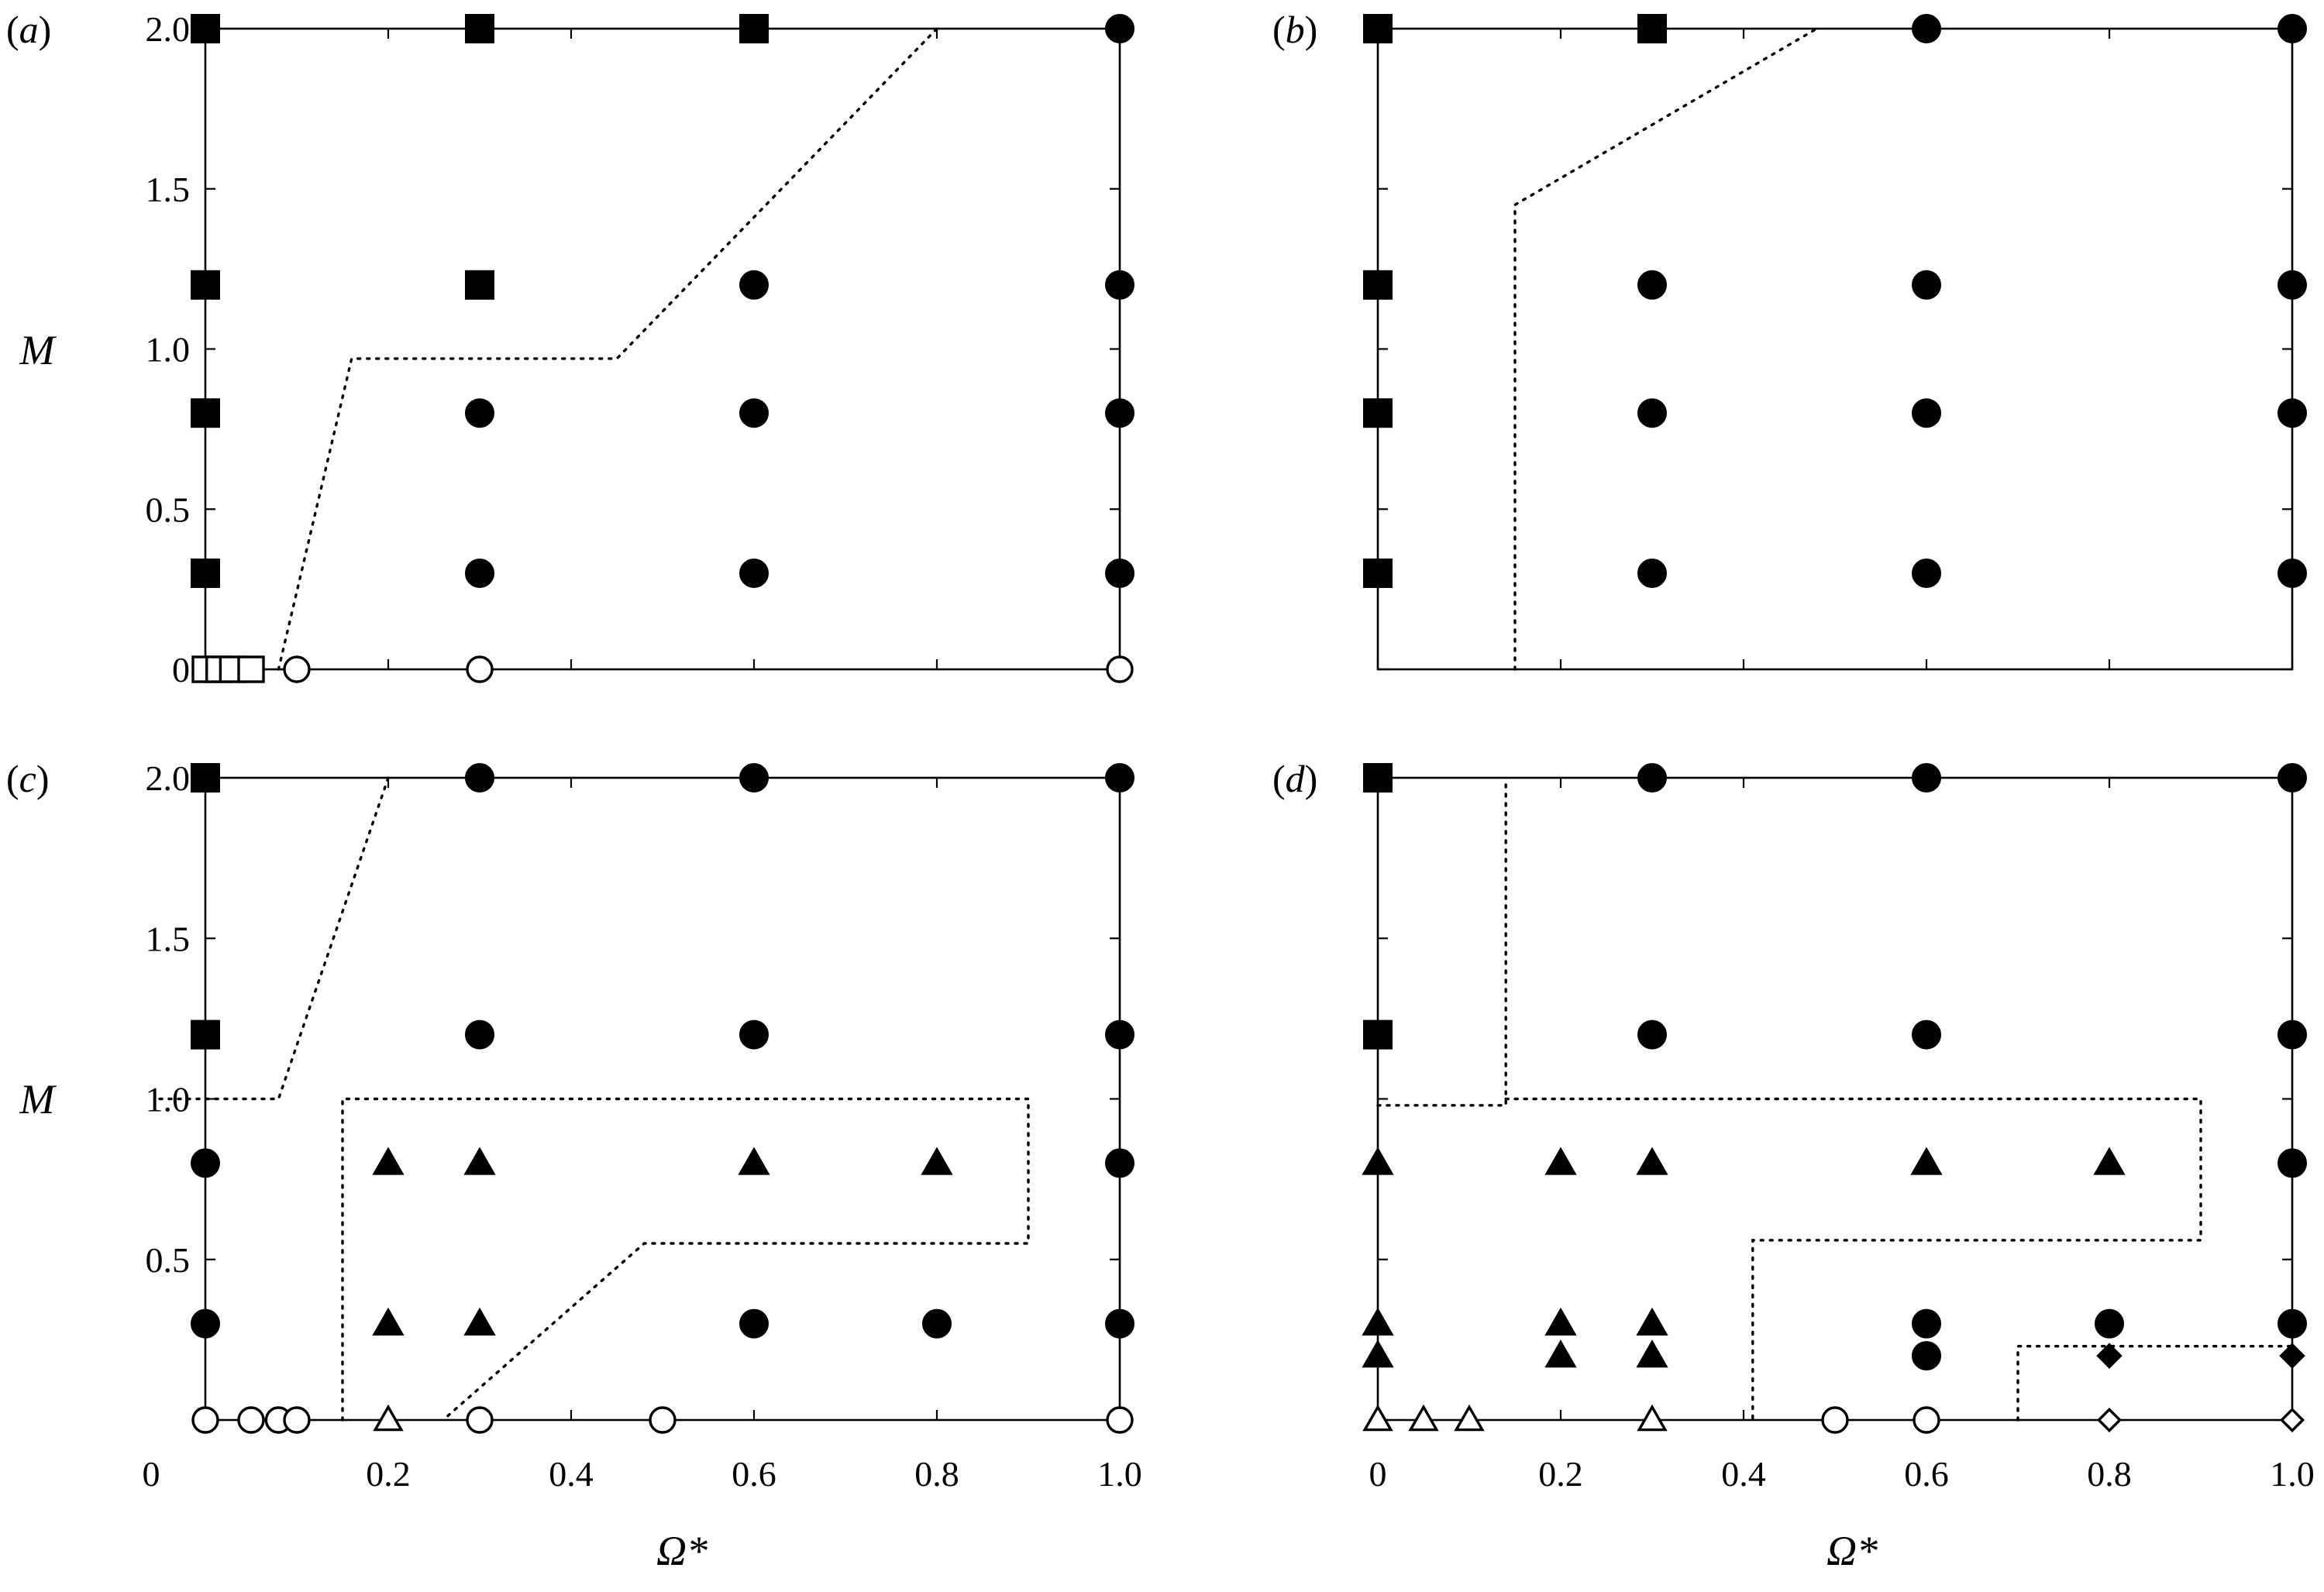 The height and width of the screenshot is (1592, 2324). What do you see at coordinates (1294, 778) in the screenshot?
I see `panel-label: (d)` at bounding box center [1294, 778].